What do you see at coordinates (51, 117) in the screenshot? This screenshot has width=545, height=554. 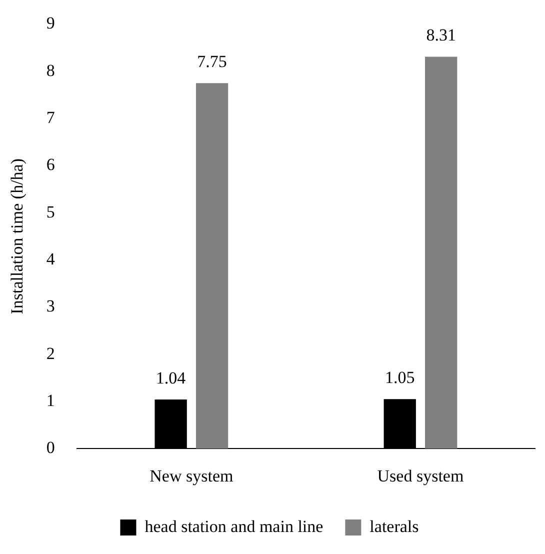 I see `y-tick-label: 7` at bounding box center [51, 117].